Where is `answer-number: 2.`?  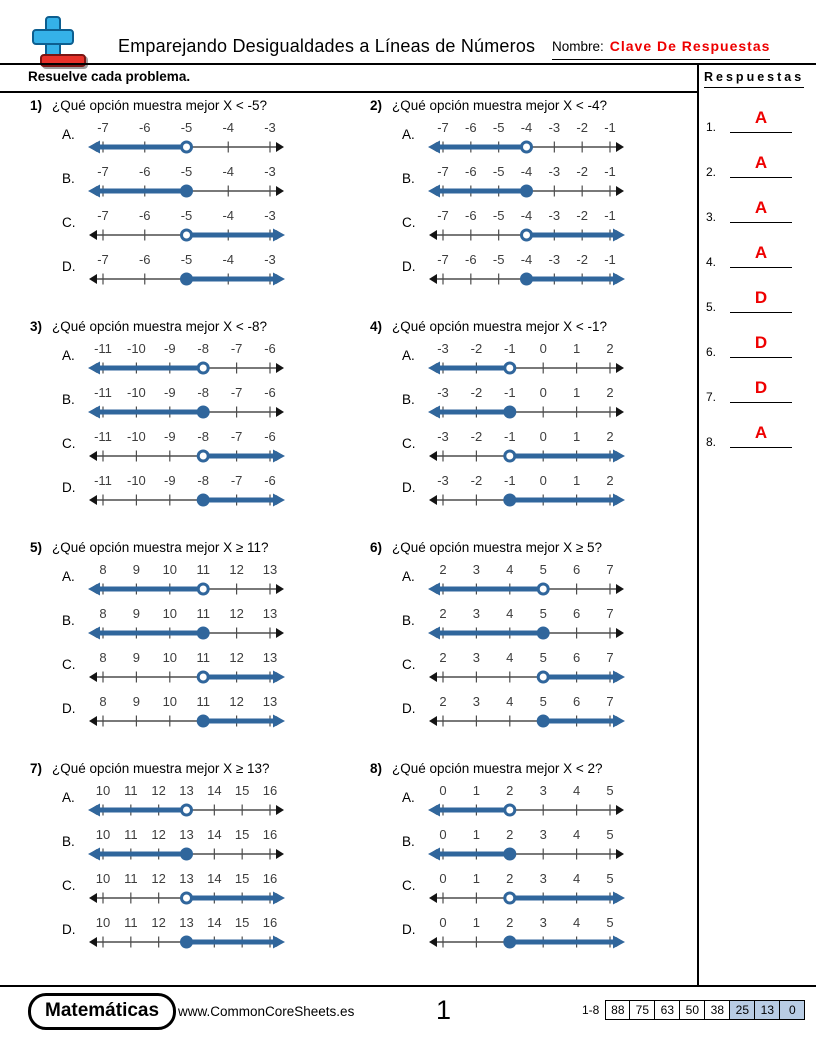 answer-number: 2. is located at coordinates (711, 172).